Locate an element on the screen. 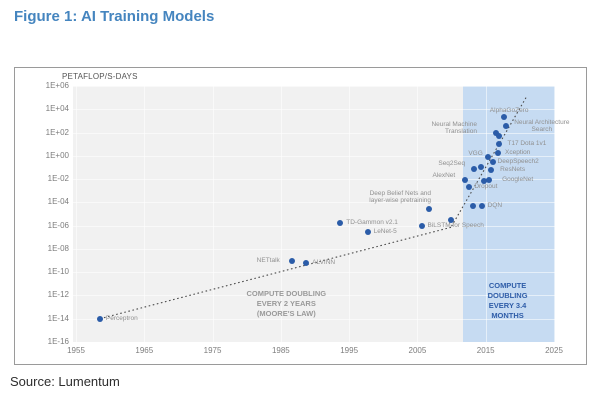 The height and width of the screenshot is (403, 600). point-label-bilstm-for-speech: BiLSTM for Speech is located at coordinates (455, 226).